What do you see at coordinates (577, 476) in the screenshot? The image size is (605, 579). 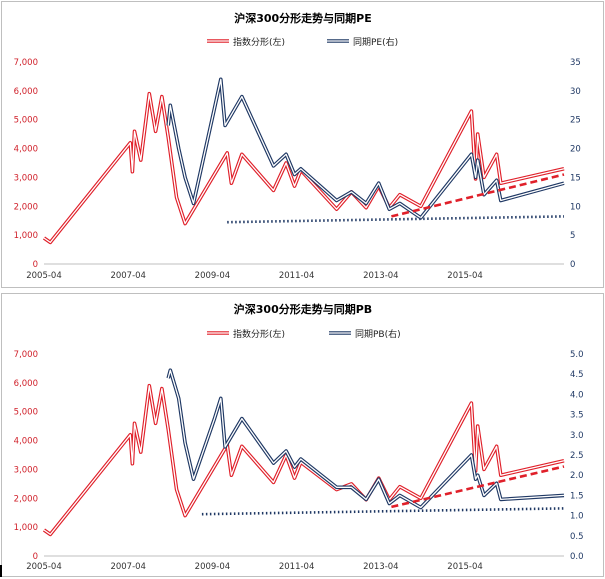 I see `y-right-tick-label: 2.0` at bounding box center [577, 476].